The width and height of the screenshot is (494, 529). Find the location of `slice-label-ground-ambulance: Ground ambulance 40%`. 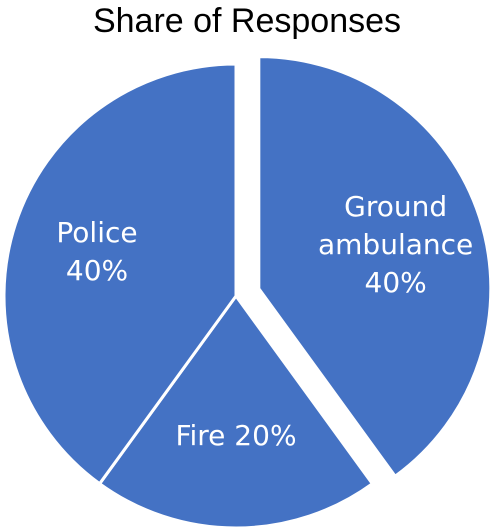

slice-label-ground-ambulance: Ground ambulance 40% is located at coordinates (395, 244).